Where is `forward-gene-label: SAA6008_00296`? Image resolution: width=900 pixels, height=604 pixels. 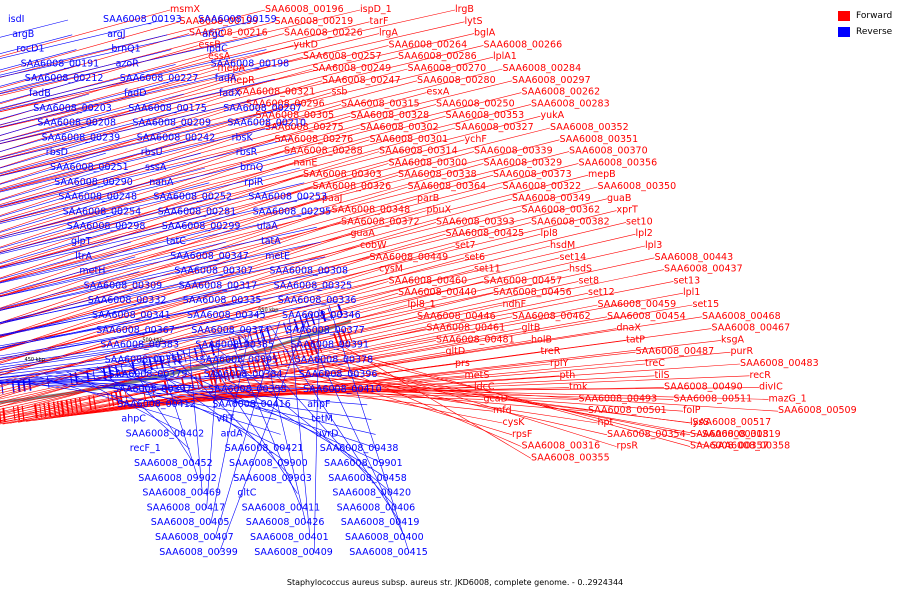
forward-gene-label: SAA6008_00296 is located at coordinates (285, 103).